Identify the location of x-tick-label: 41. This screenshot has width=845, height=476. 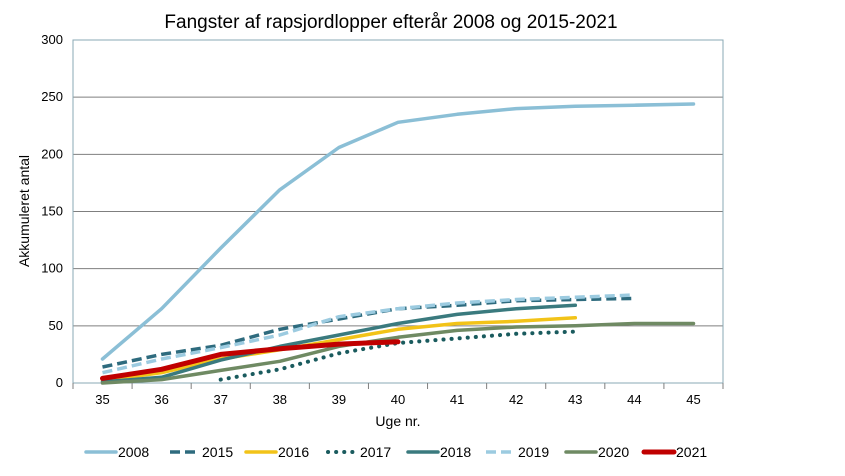
(457, 399).